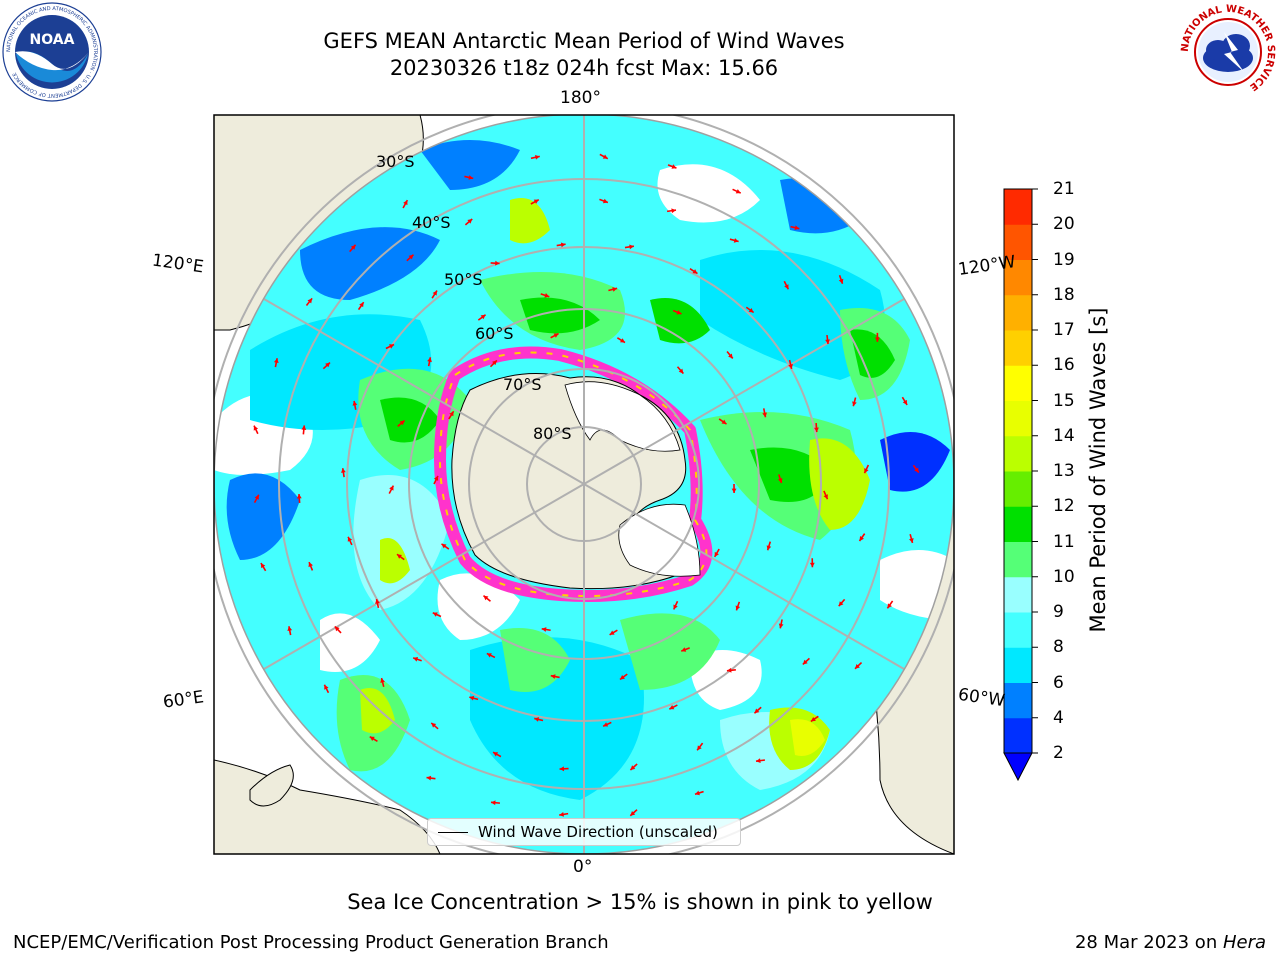 The image size is (1280, 960). I want to click on lat-label-50s: 50°S, so click(463, 279).